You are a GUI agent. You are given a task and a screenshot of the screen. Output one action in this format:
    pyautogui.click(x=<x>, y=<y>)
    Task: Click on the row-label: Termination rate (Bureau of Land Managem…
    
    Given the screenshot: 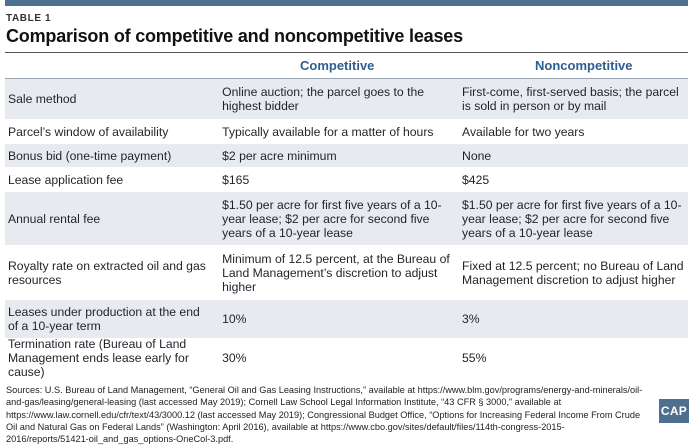 What is the action you would take?
    pyautogui.click(x=98, y=358)
    